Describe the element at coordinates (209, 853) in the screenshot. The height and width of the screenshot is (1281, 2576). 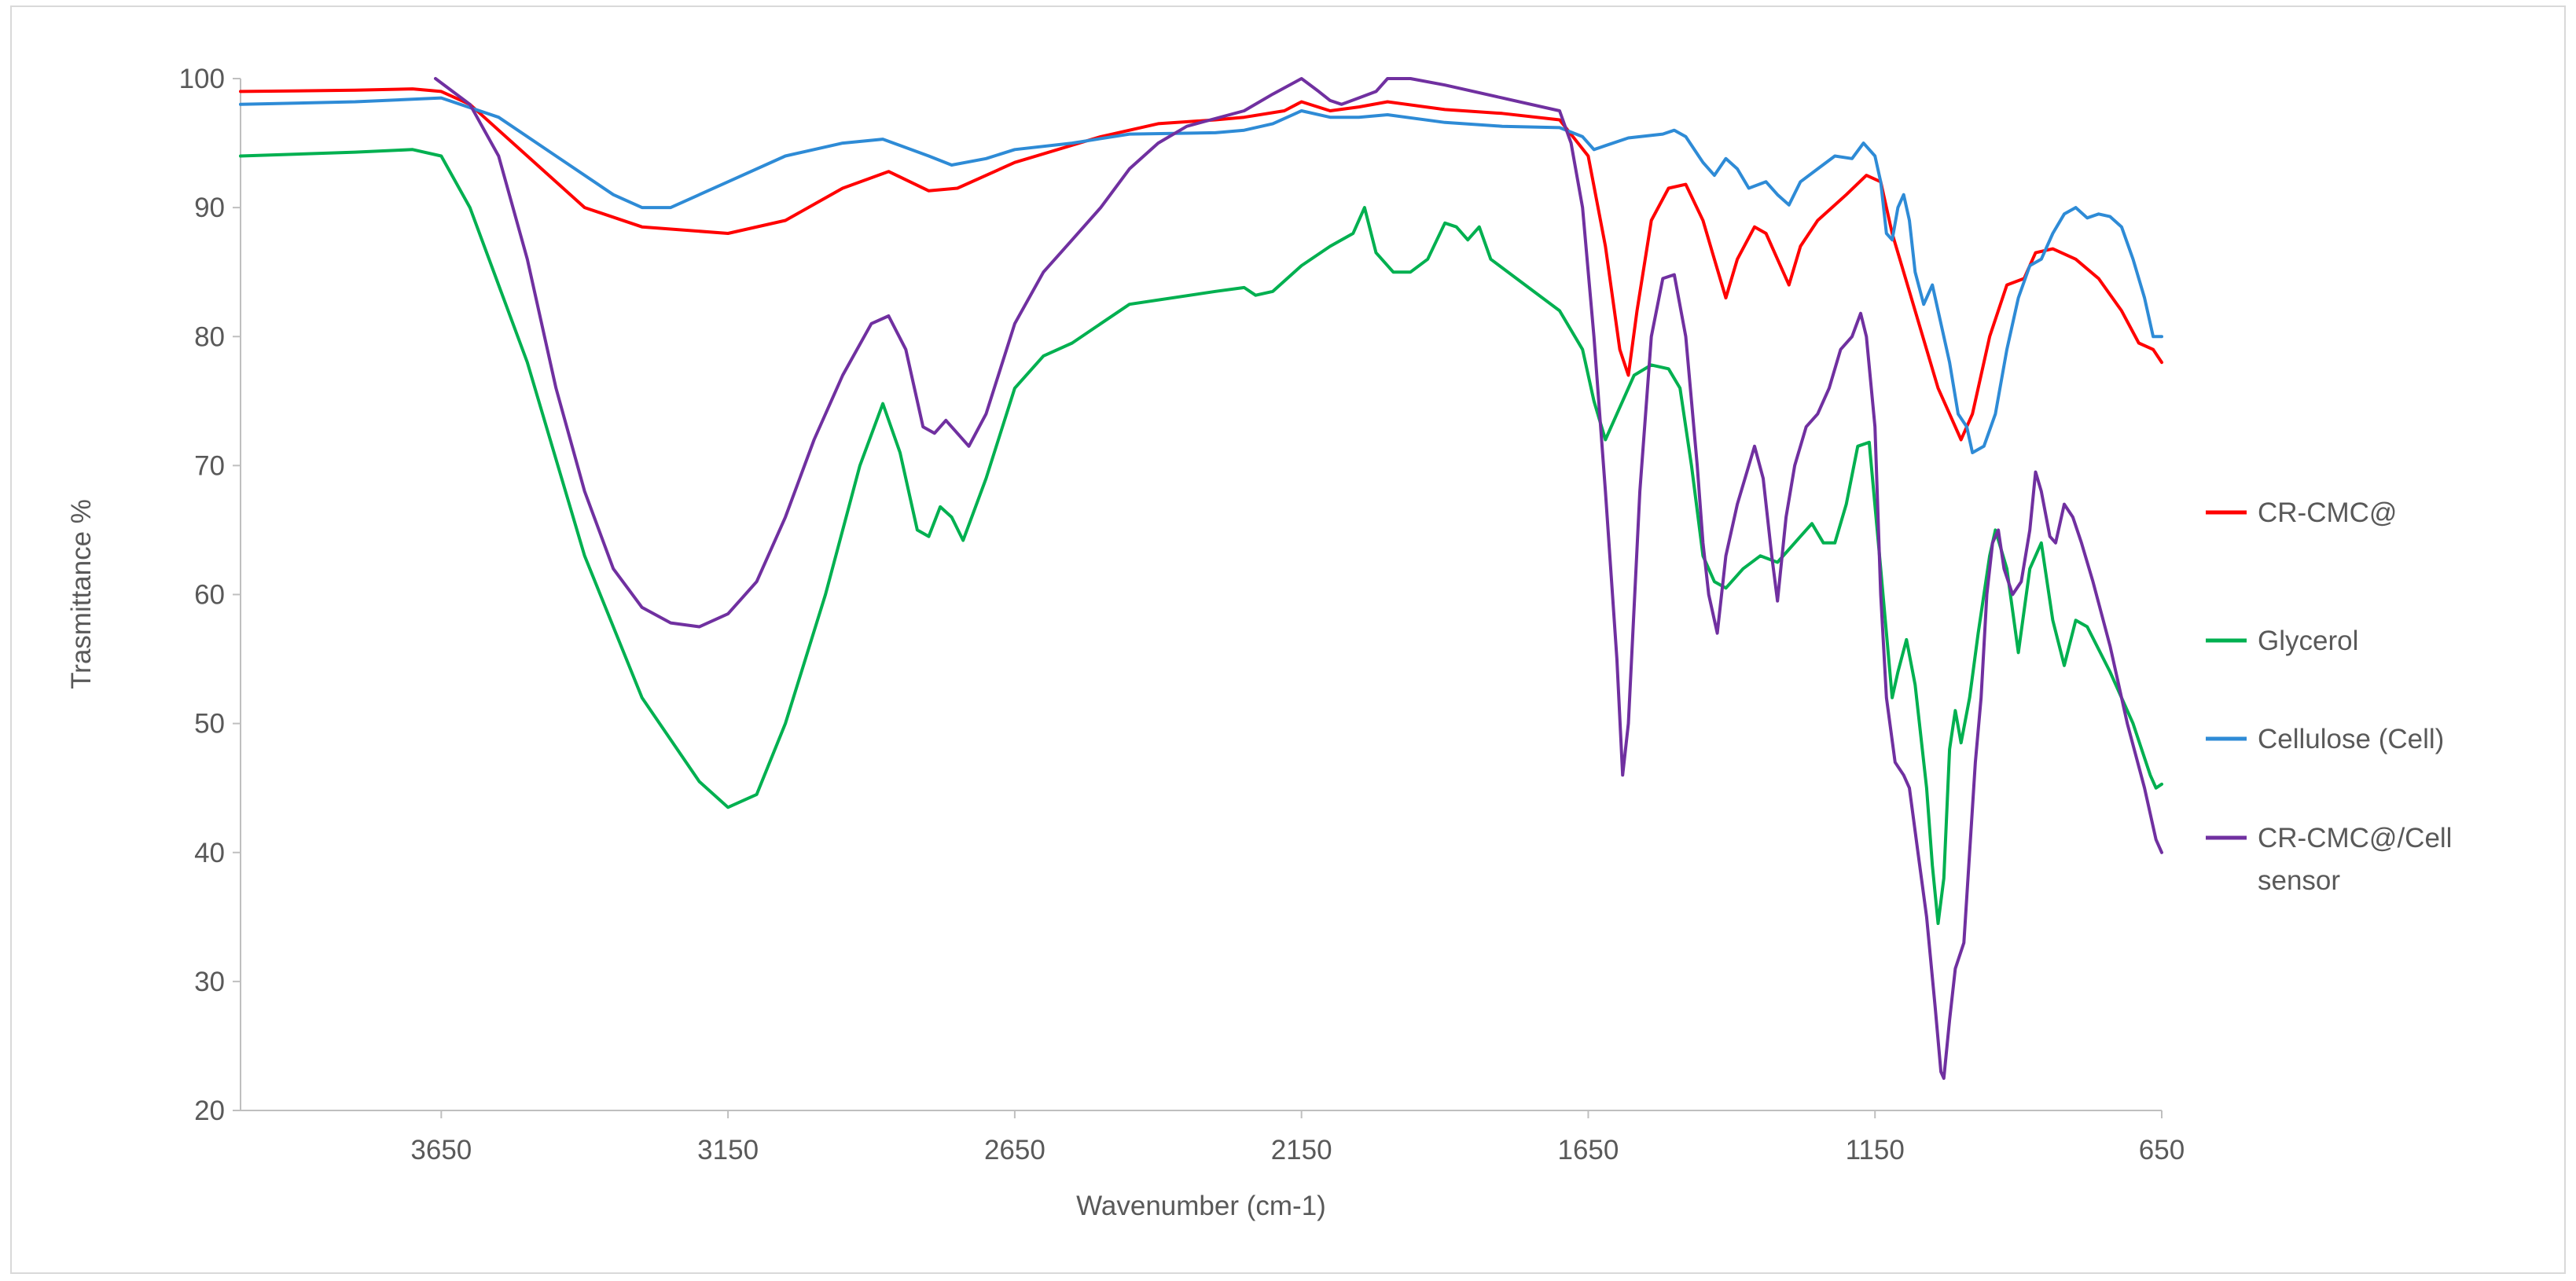
I see `y-tick-label: 40` at that location.